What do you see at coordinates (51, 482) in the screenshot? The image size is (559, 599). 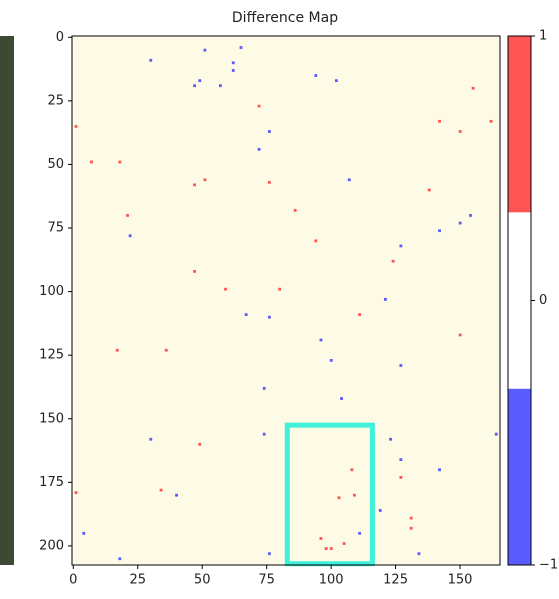 I see `y-tick-label: 175` at bounding box center [51, 482].